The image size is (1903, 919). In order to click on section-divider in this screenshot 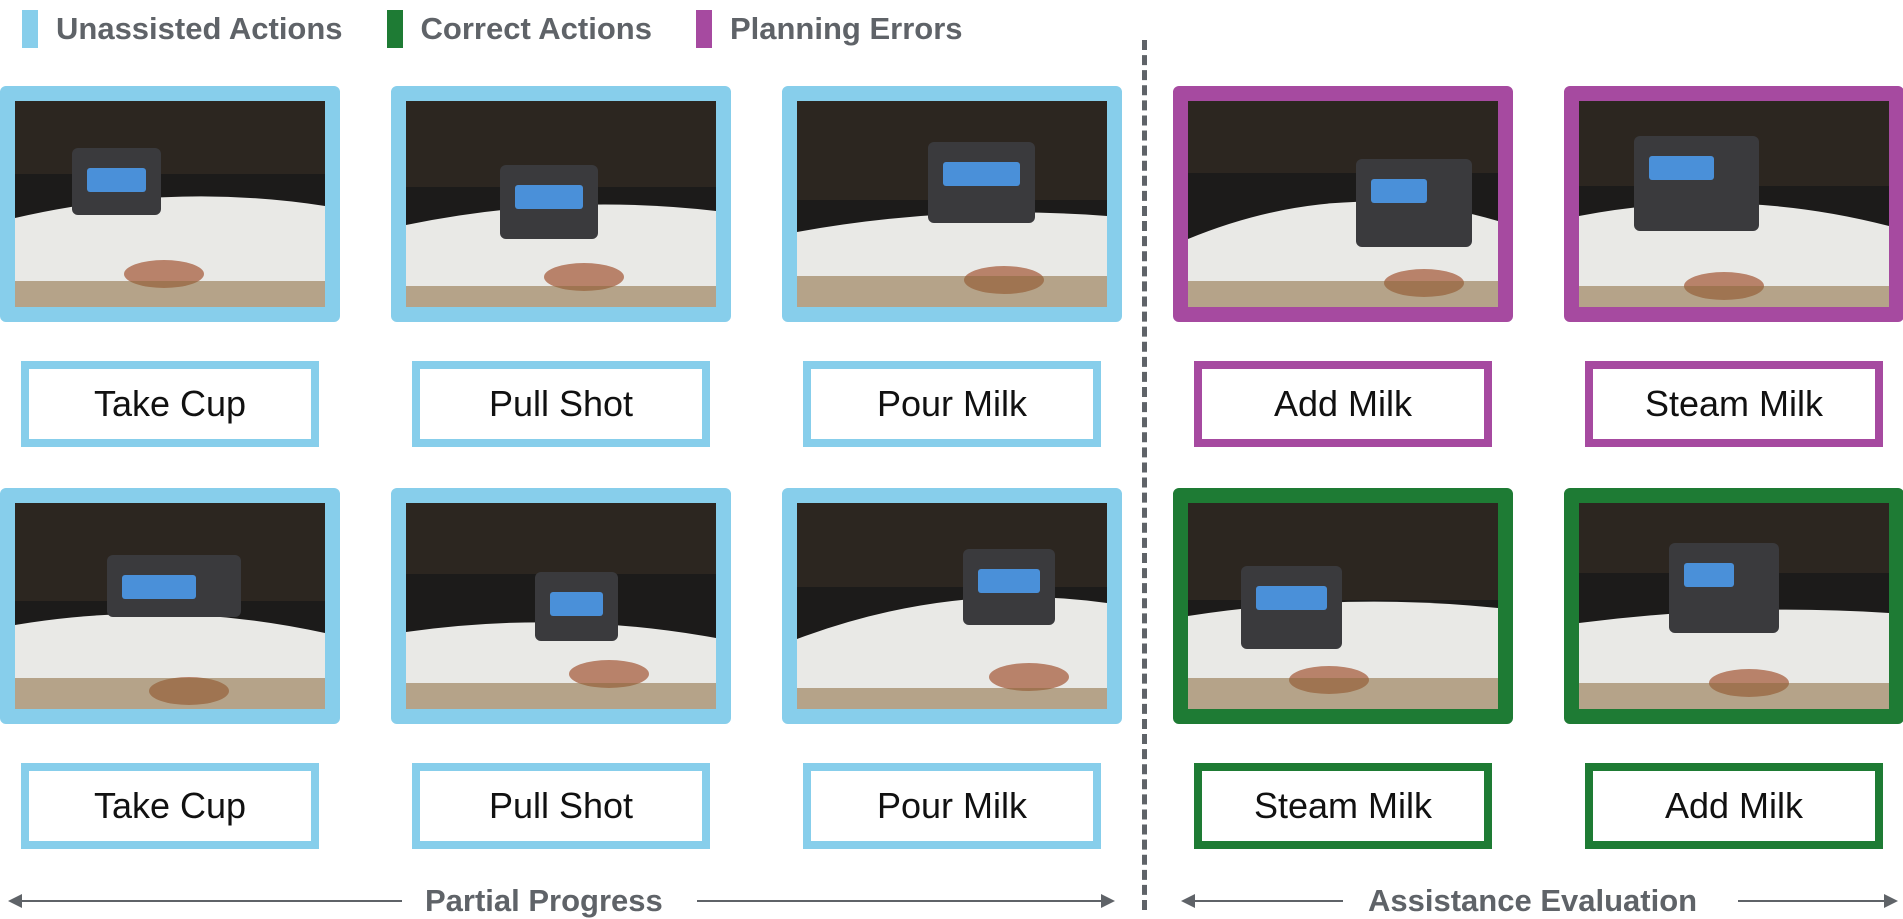, I will do `click(1144, 475)`.